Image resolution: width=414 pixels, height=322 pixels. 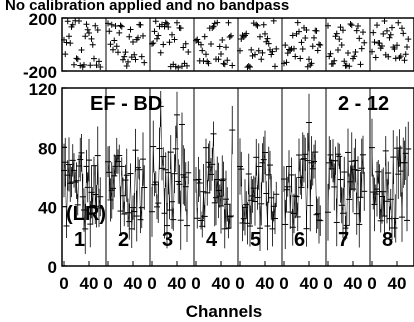 I want to click on panel-number-label: 7, so click(x=343, y=240).